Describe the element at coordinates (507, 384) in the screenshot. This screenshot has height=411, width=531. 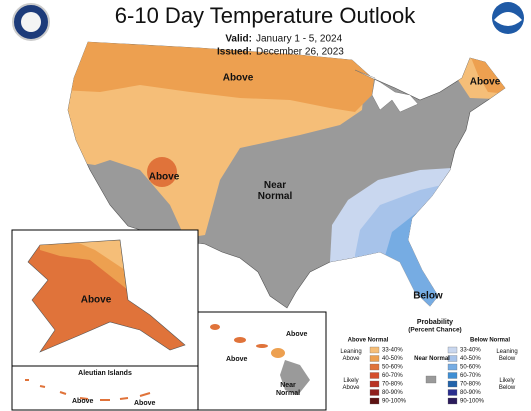
I see `legend-group: Likely Below` at that location.